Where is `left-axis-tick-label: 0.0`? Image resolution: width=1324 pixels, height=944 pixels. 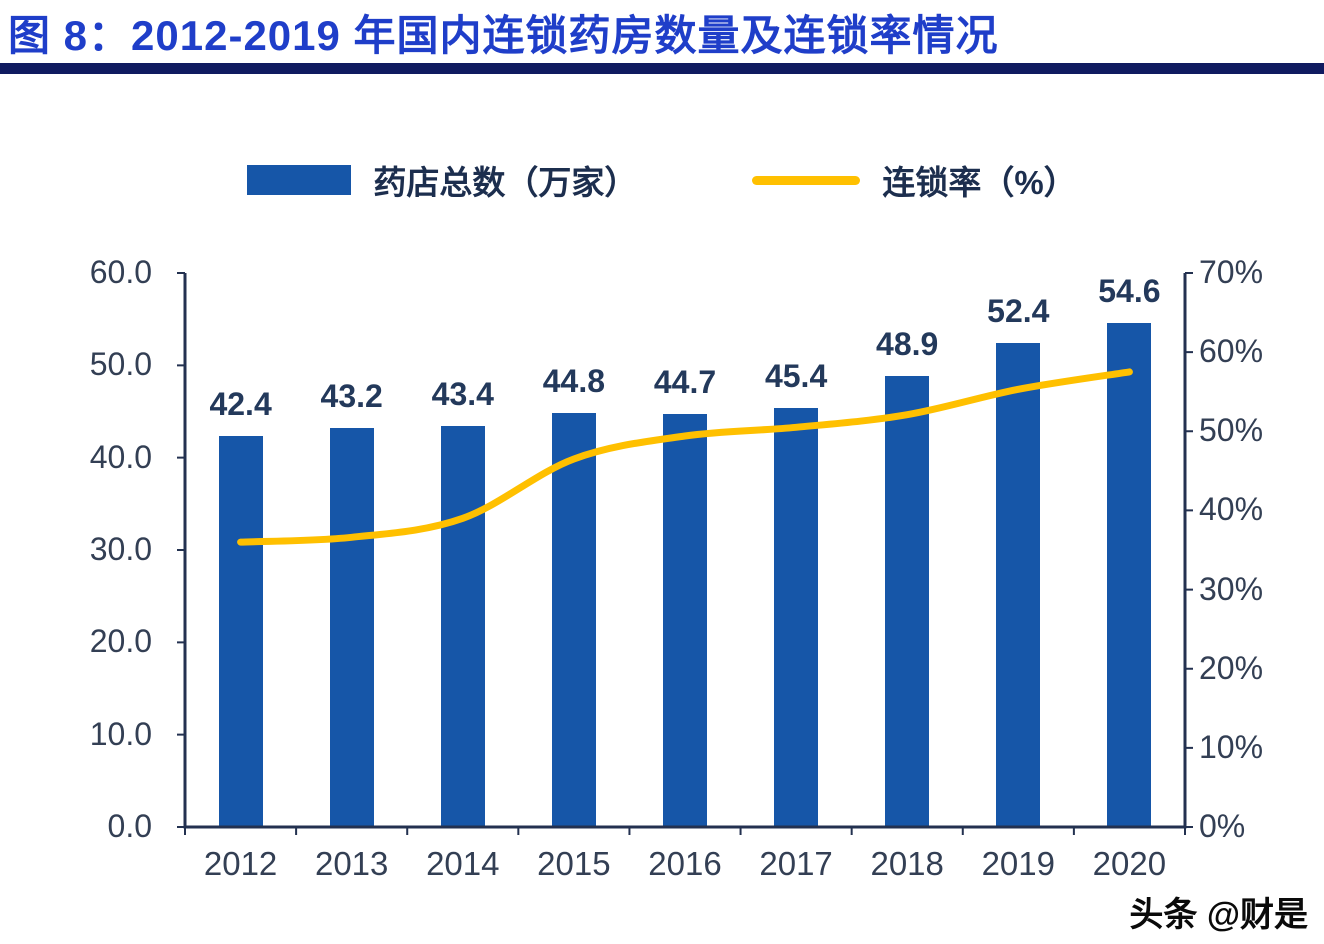 left-axis-tick-label: 0.0 is located at coordinates (129, 826).